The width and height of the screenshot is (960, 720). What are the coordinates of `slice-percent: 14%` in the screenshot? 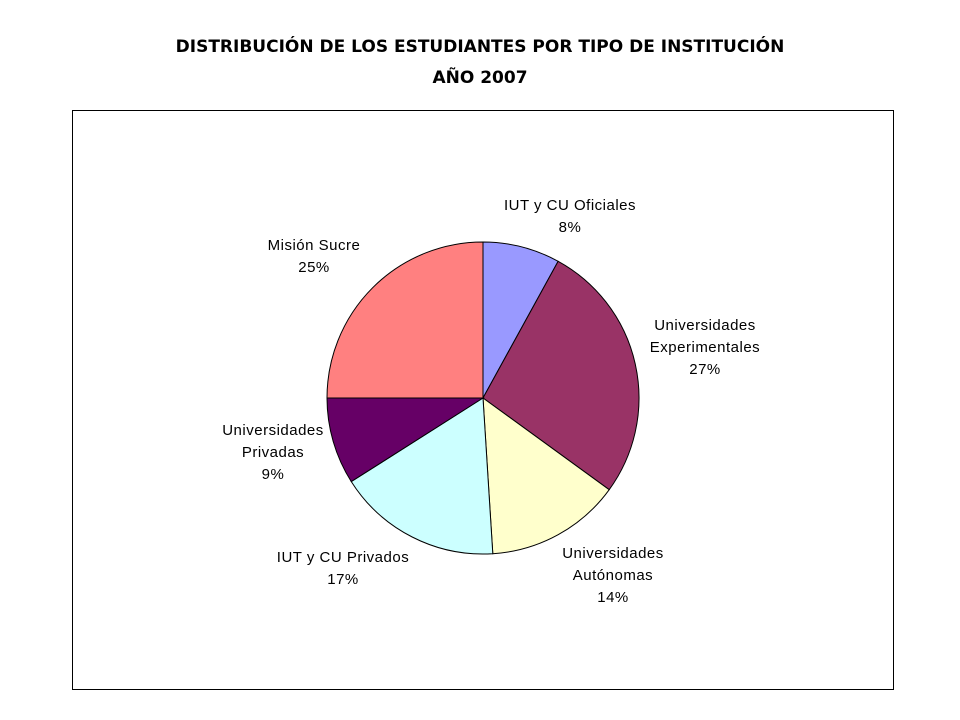 It's located at (613, 597).